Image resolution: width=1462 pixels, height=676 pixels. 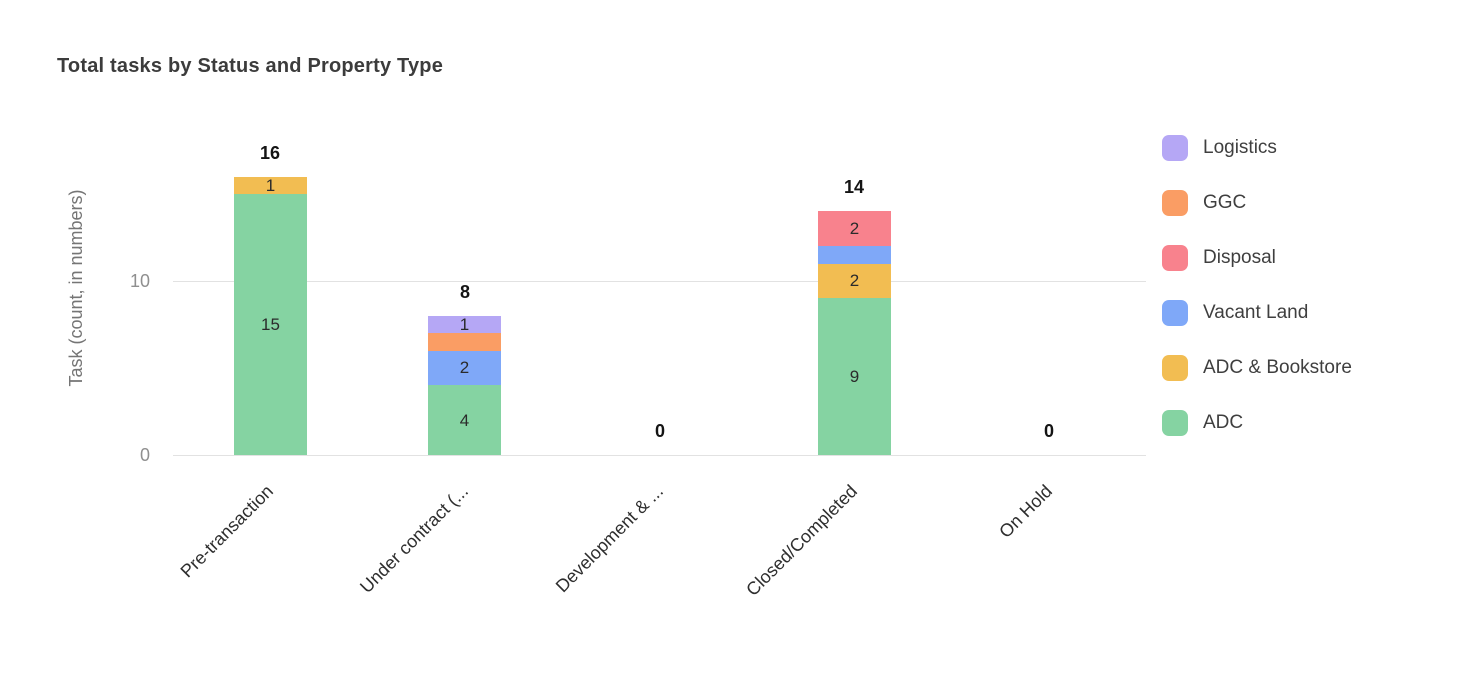 What do you see at coordinates (1239, 257) in the screenshot?
I see `legend-label-disposal: Disposal` at bounding box center [1239, 257].